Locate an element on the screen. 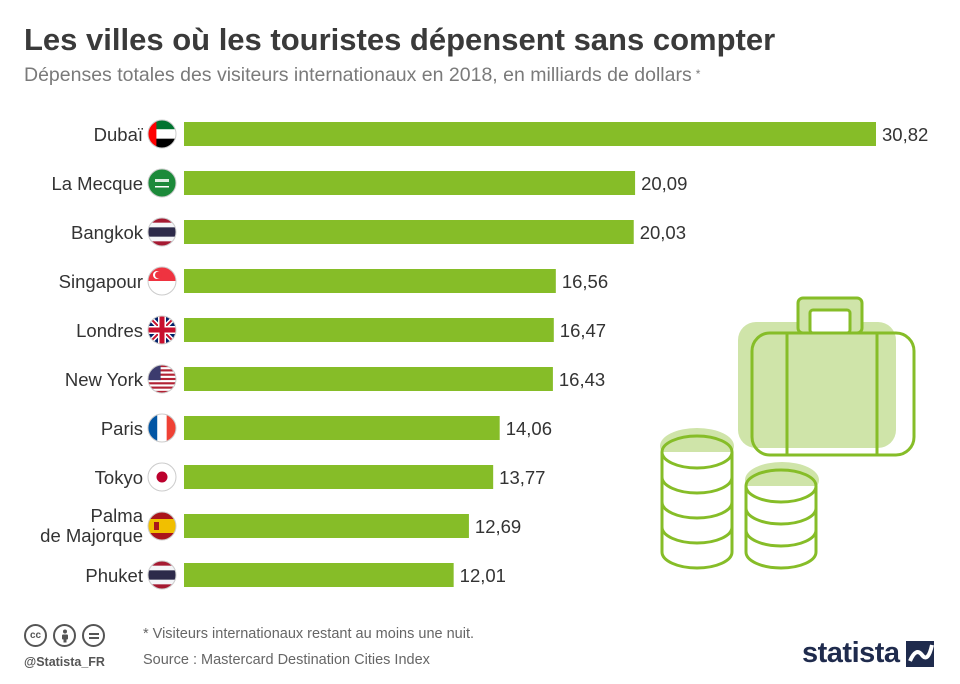 The height and width of the screenshot is (684, 960). bar-row: 30,82 Dubaï is located at coordinates (511, 134).